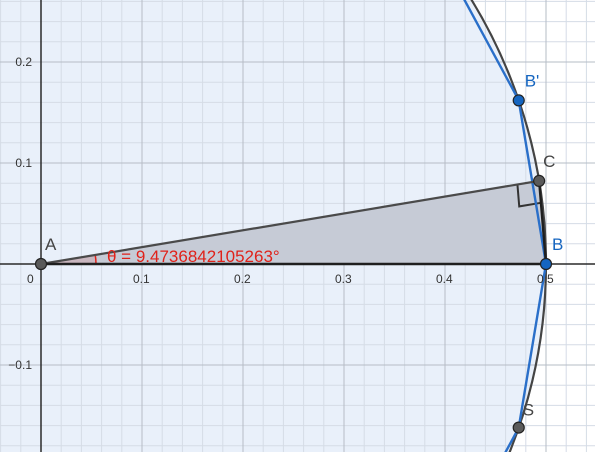 The image size is (595, 457). Describe the element at coordinates (23, 62) in the screenshot. I see `y-tick-label: 0.2` at that location.